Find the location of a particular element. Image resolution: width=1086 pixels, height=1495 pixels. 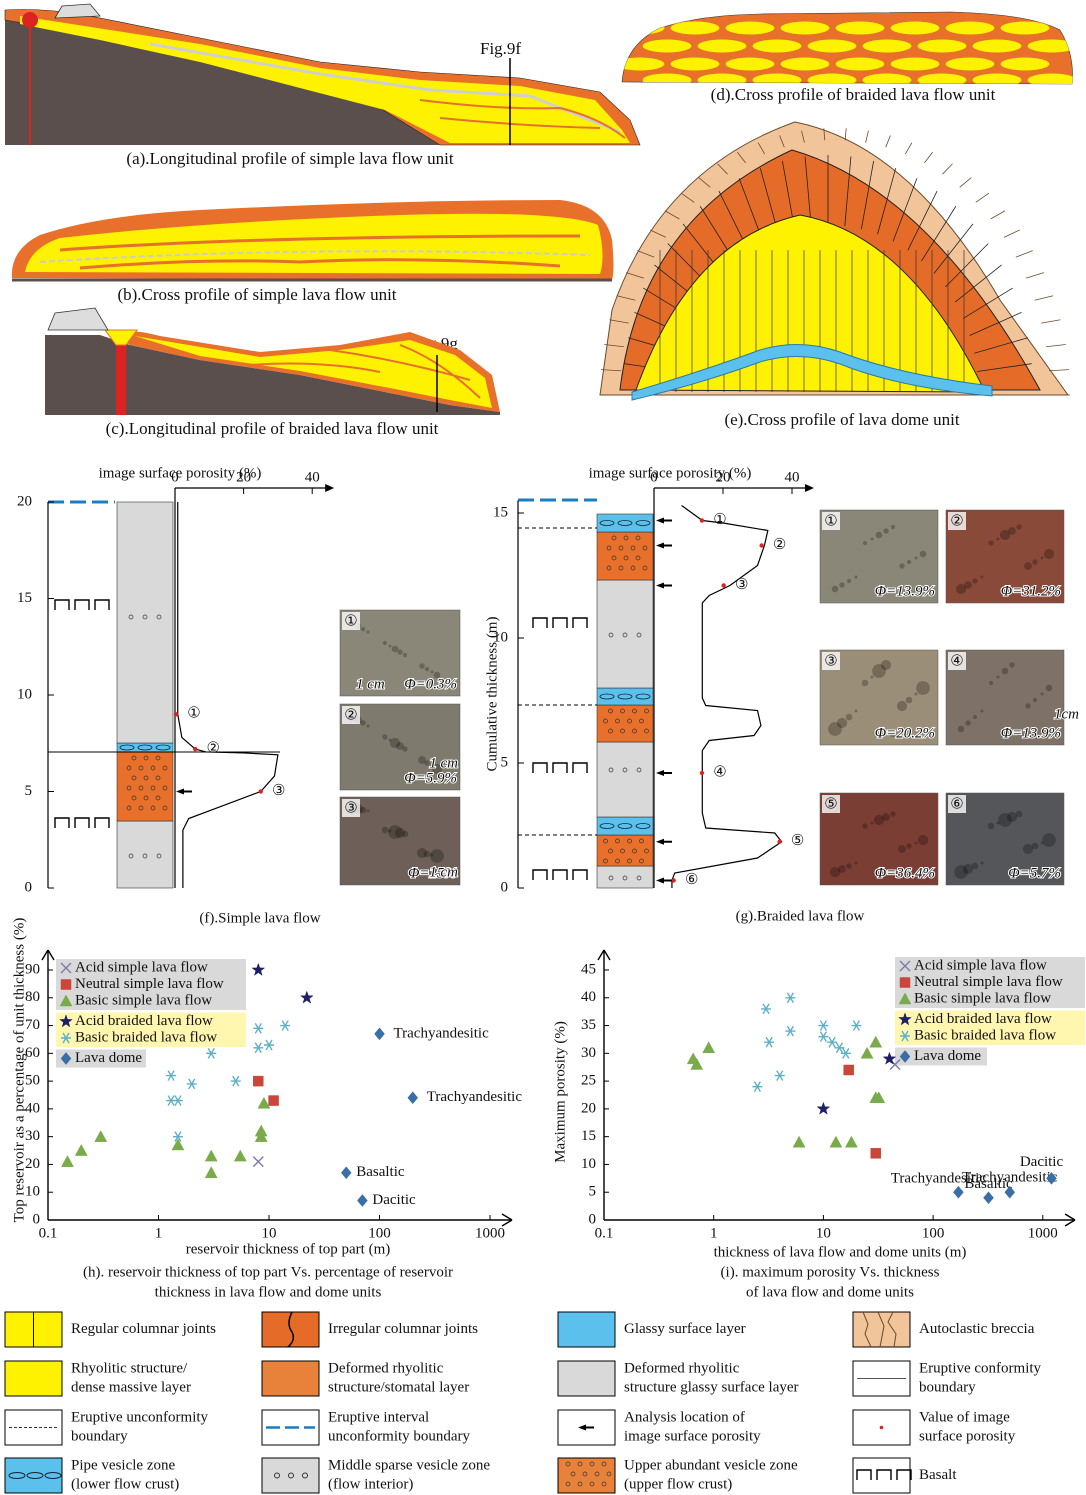

sample-label: ② is located at coordinates (779, 545).